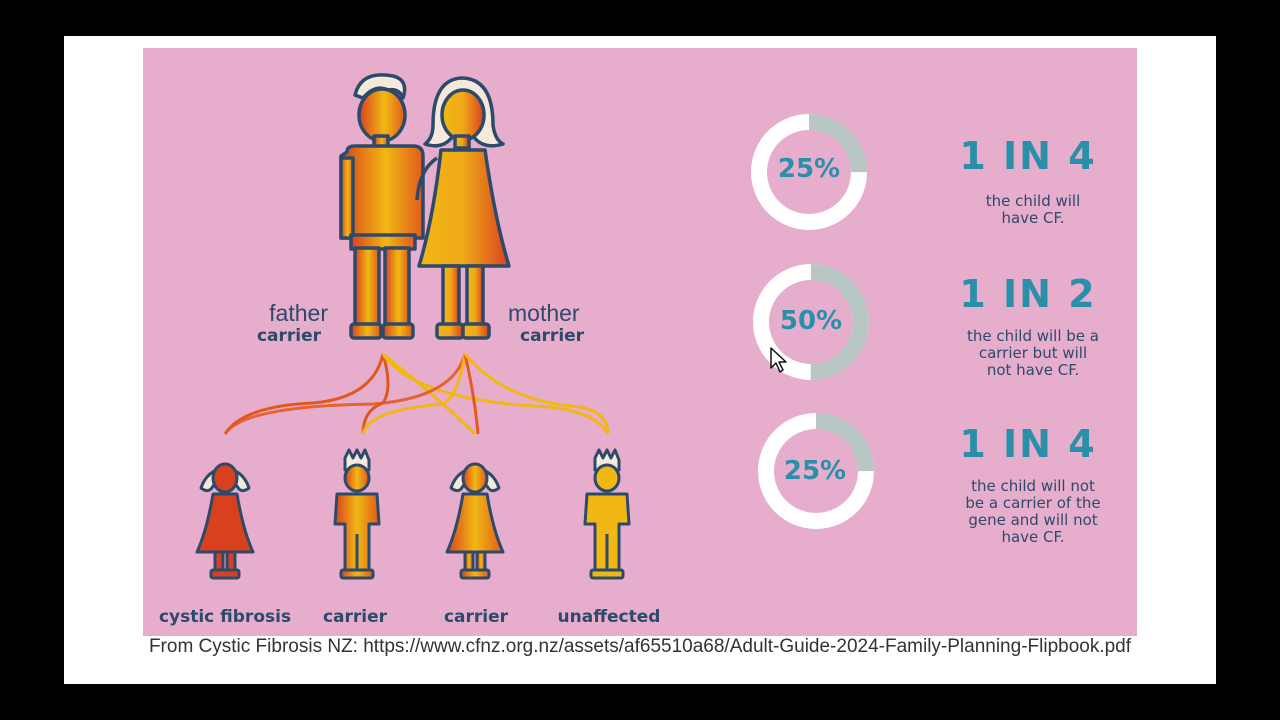 The height and width of the screenshot is (720, 1280). I want to click on outcome-3-percent: 25%, so click(815, 471).